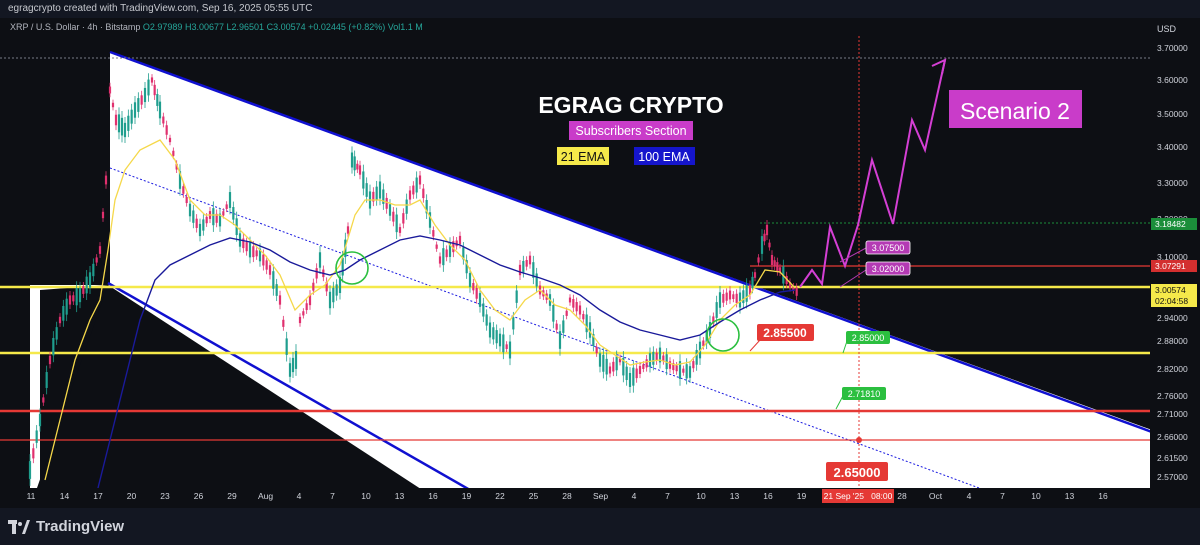 The height and width of the screenshot is (545, 1200). Describe the element at coordinates (600, 496) in the screenshot. I see `x-tick-label: Sep` at that location.